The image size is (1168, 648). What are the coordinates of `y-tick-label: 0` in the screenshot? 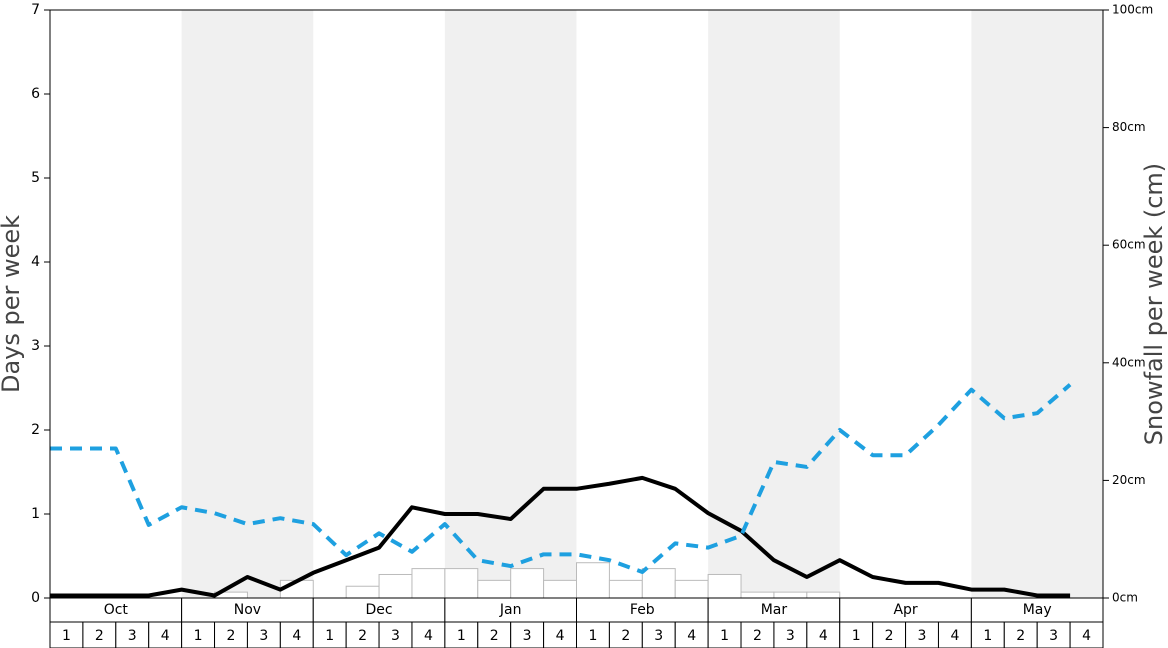 It's located at (35, 598).